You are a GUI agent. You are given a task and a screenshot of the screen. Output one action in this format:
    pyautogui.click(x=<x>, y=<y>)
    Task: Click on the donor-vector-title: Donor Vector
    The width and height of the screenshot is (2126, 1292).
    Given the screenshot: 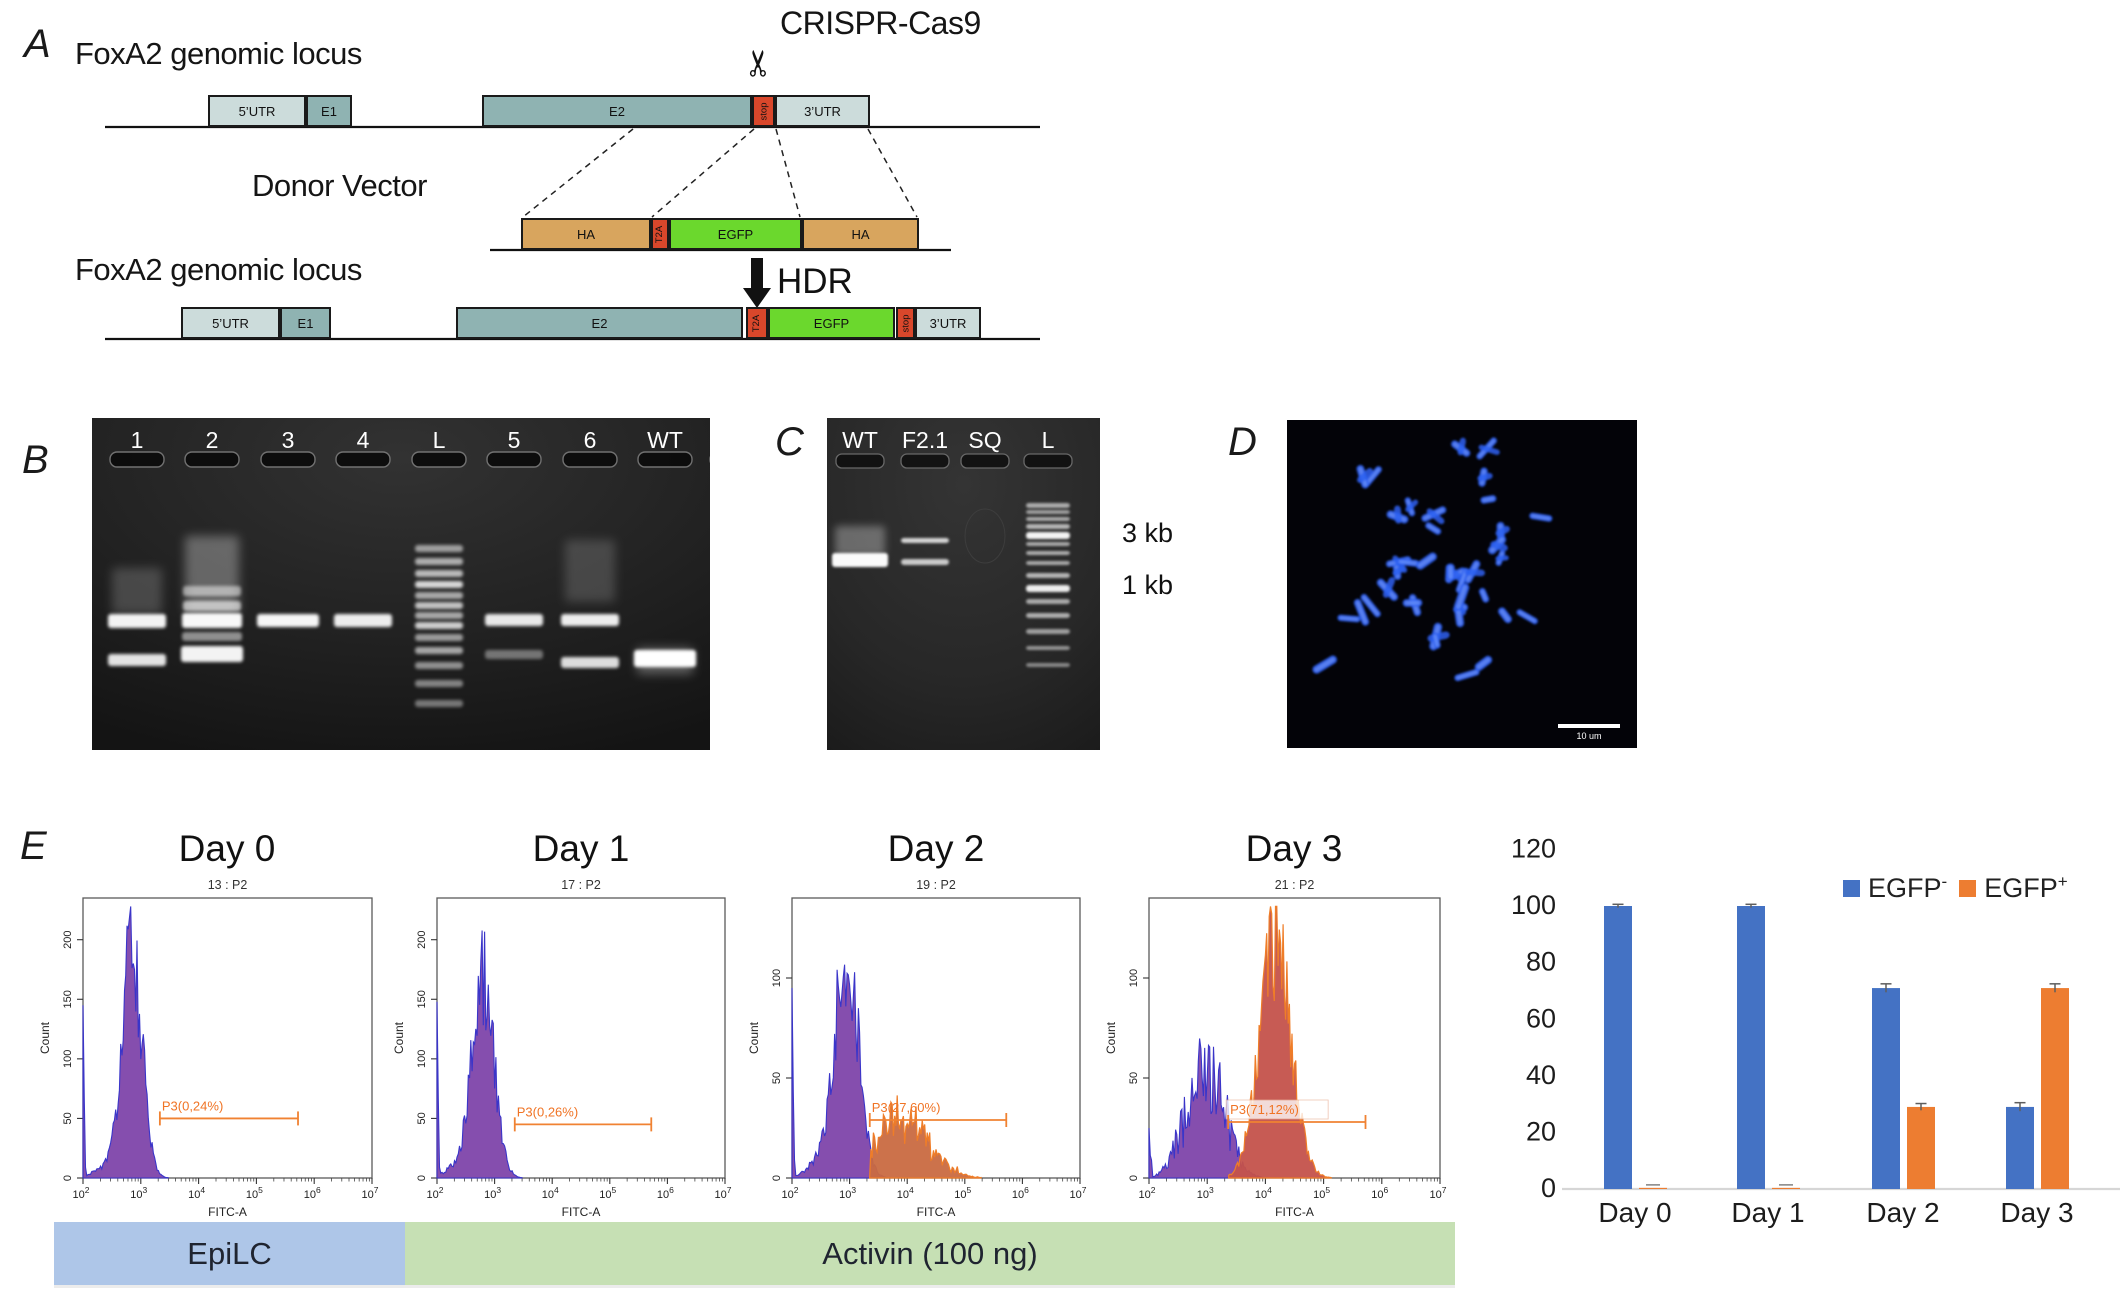 What is the action you would take?
    pyautogui.click(x=339, y=185)
    